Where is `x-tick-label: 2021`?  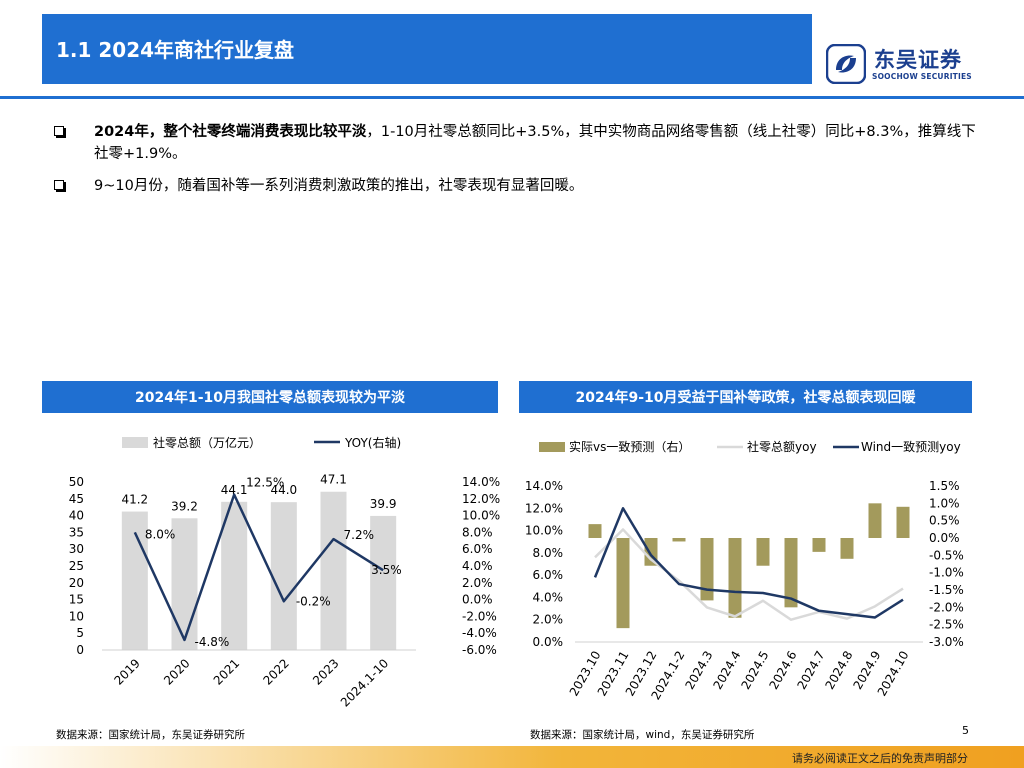 x-tick-label: 2021 is located at coordinates (226, 671).